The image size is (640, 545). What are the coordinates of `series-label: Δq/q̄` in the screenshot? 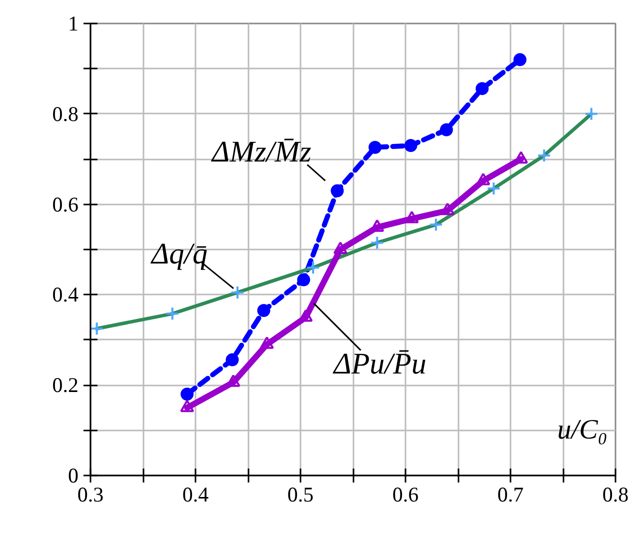 It's located at (179, 253).